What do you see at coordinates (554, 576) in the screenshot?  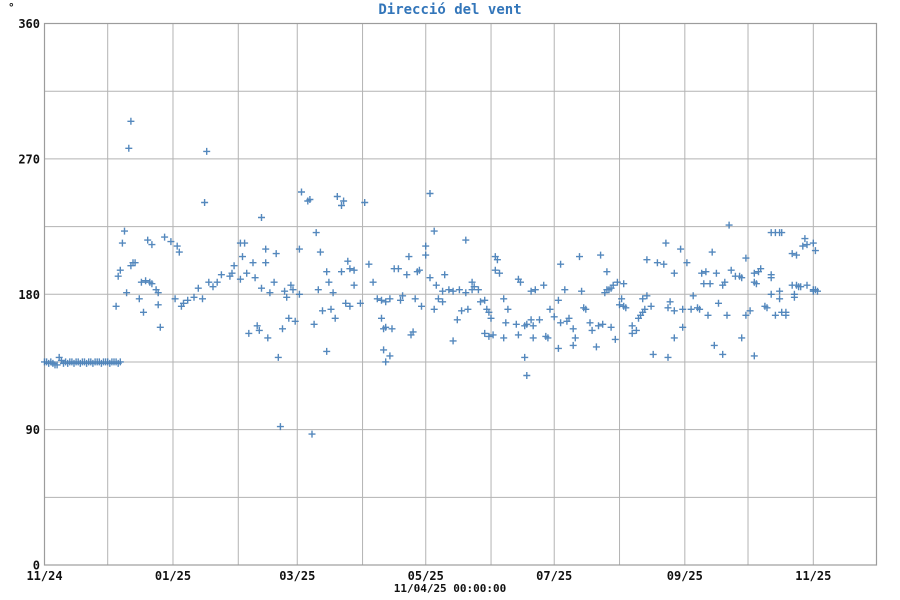 I see `x-tick-label: 07/25` at bounding box center [554, 576].